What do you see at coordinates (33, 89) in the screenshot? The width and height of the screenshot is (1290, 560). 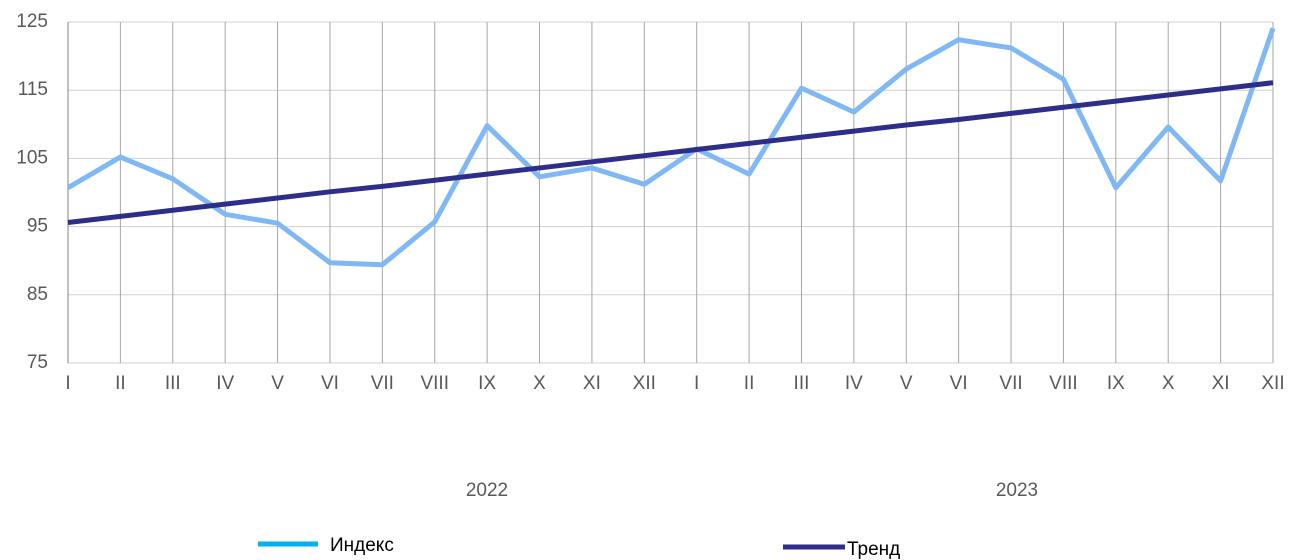 I see `y-tick-label: 115` at bounding box center [33, 89].